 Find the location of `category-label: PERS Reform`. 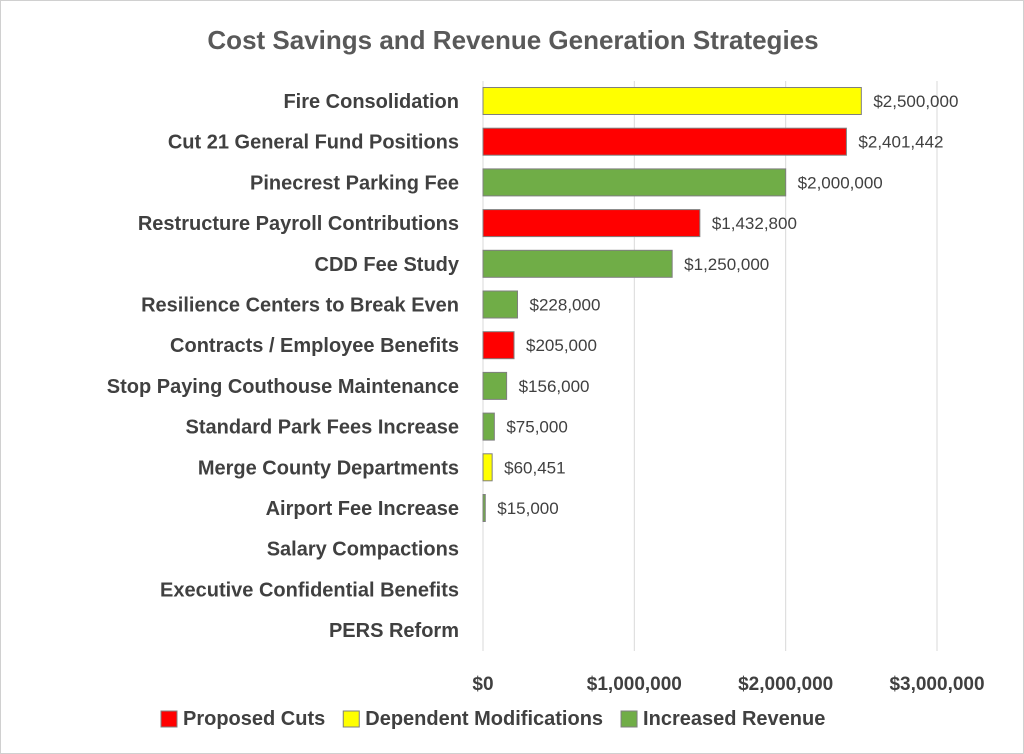

category-label: PERS Reform is located at coordinates (394, 631).